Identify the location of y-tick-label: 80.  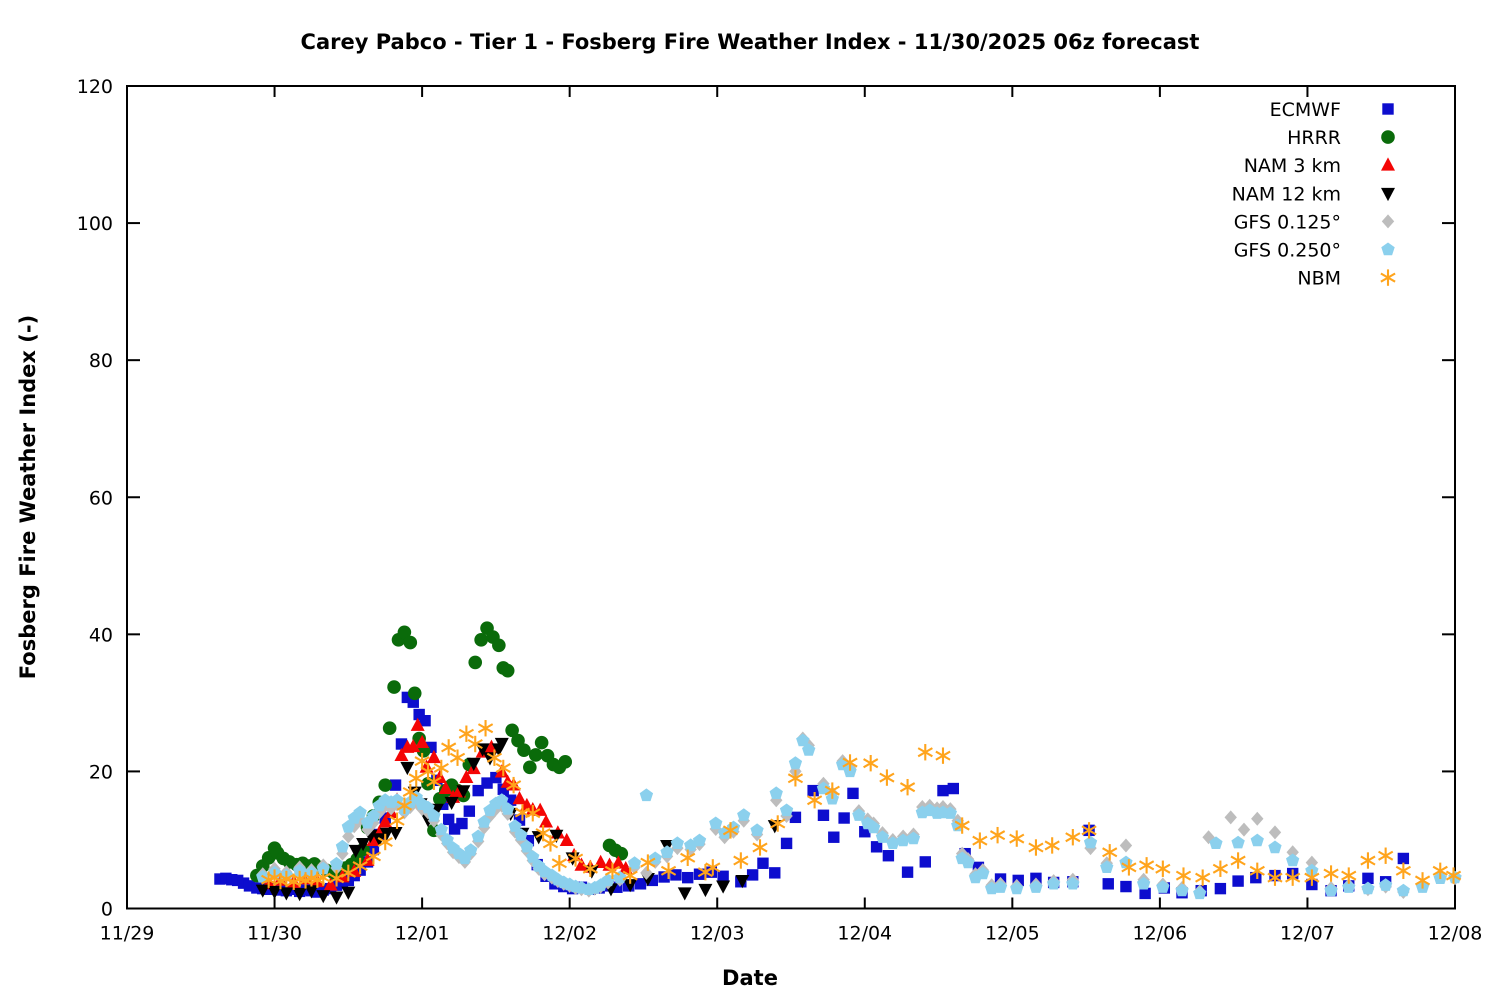
(101, 361).